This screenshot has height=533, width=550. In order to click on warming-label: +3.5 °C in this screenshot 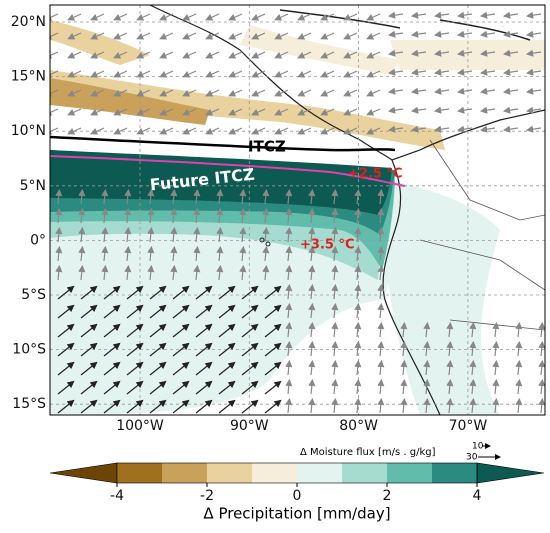, I will do `click(327, 245)`.